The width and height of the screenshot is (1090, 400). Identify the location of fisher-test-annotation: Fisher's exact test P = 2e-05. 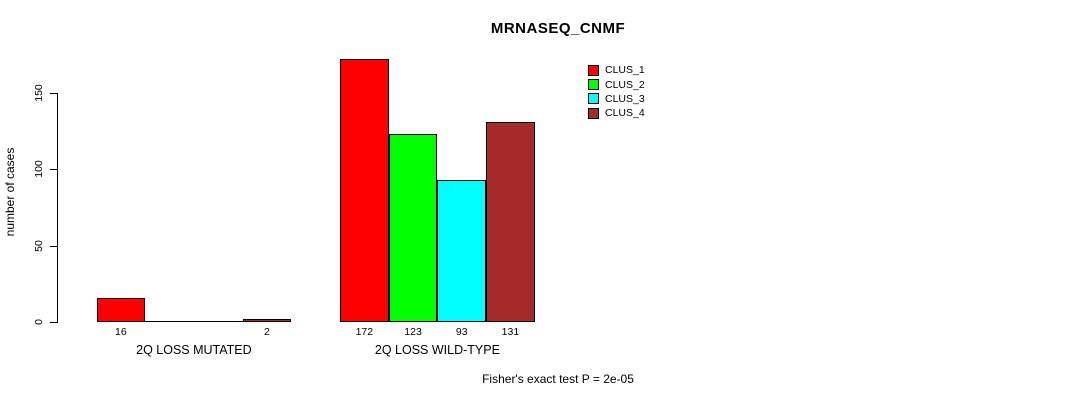
(558, 379).